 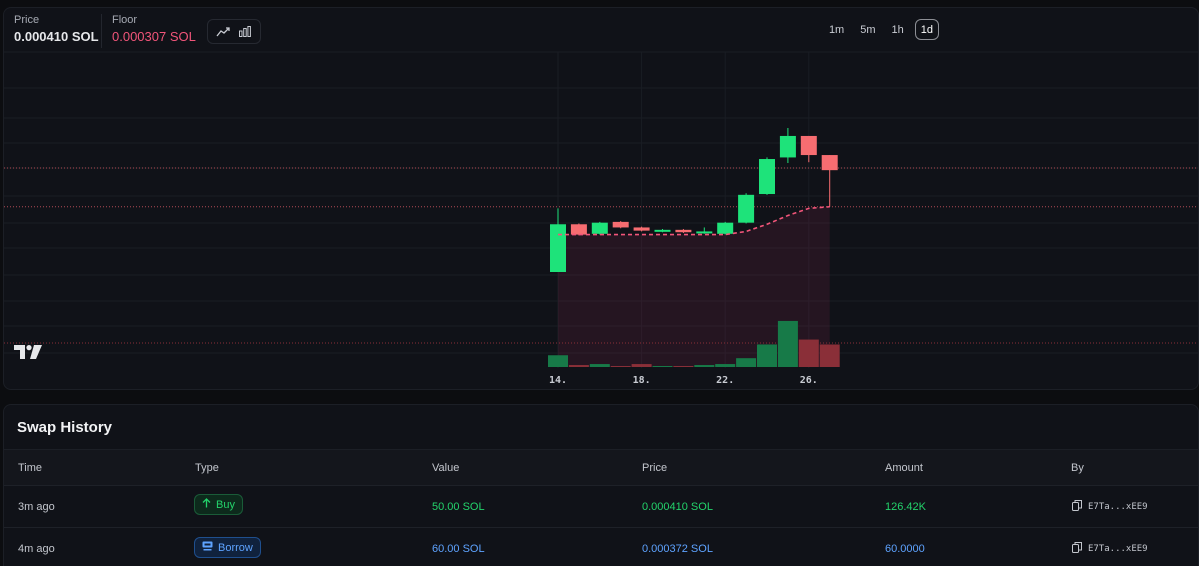 I want to click on x-tick-label: 18., so click(x=642, y=380).